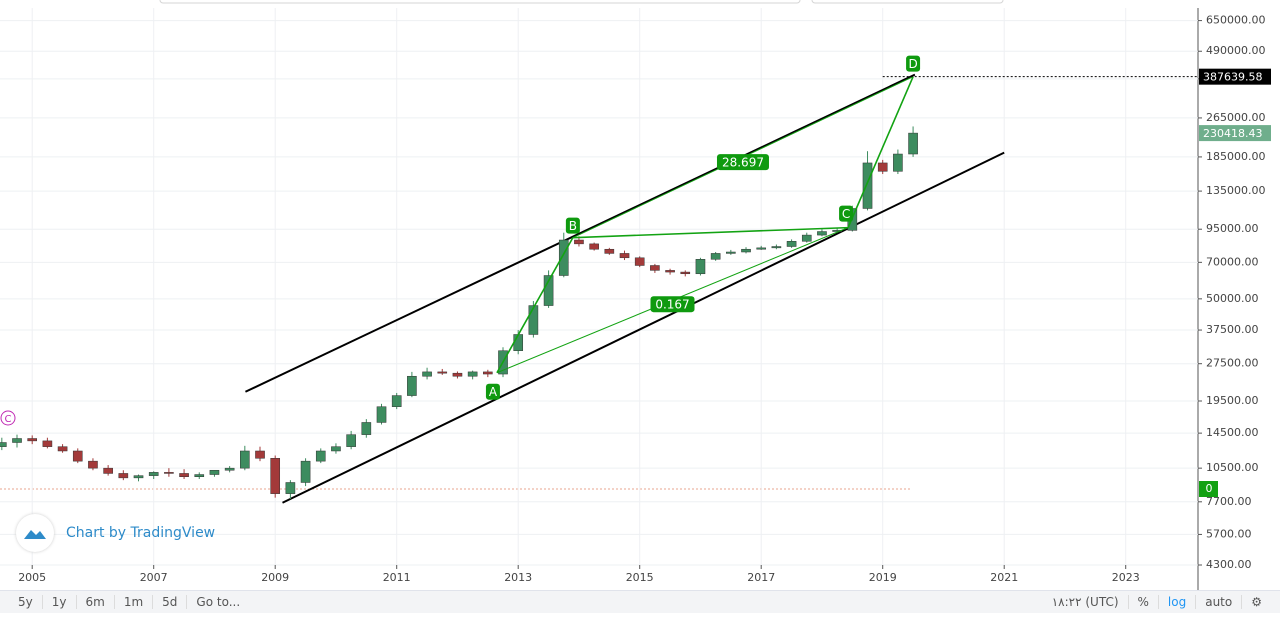 The width and height of the screenshot is (1280, 622). Describe the element at coordinates (761, 577) in the screenshot. I see `x-tick-label: 2017` at that location.